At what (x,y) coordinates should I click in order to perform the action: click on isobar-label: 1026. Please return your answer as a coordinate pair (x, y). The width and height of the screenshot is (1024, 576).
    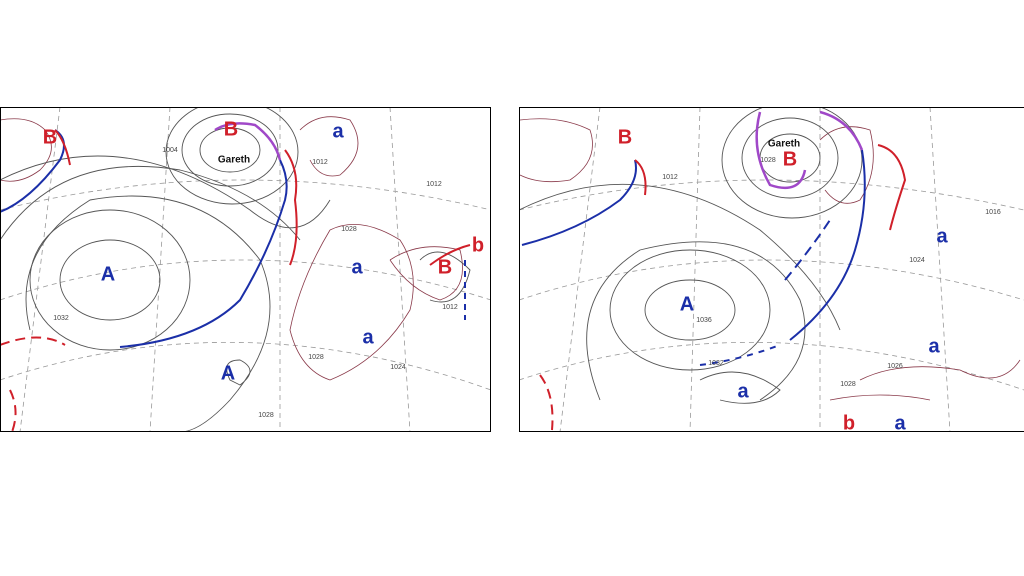
    Looking at the image, I should click on (895, 366).